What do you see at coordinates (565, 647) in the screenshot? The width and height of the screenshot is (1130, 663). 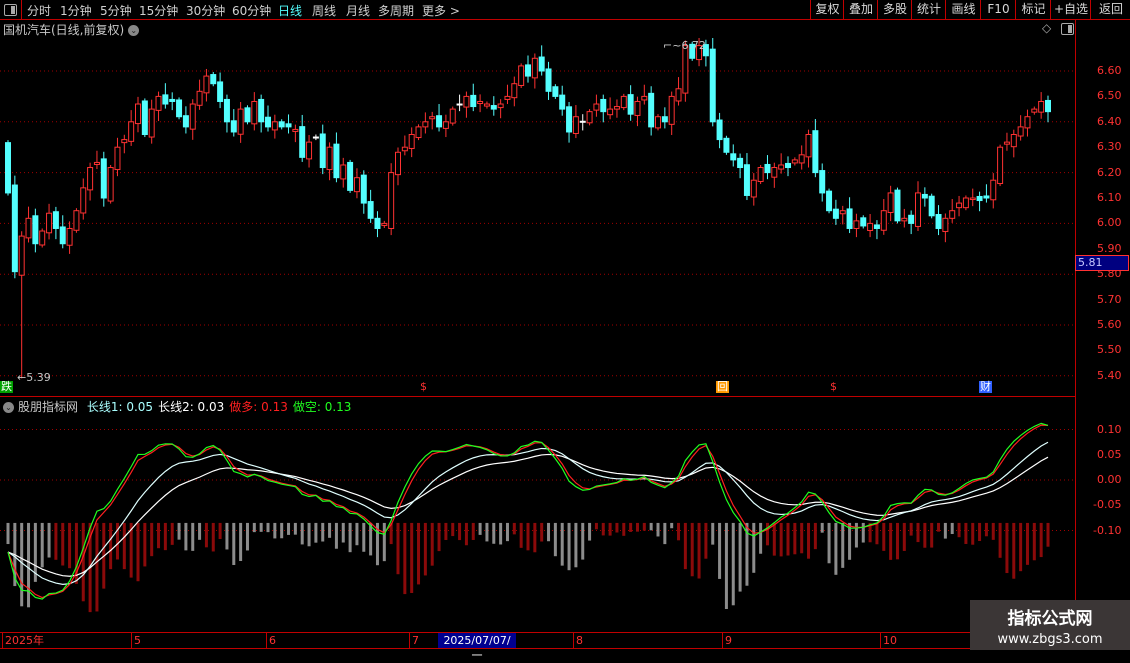 I see `date-axis: 2025/07/07/一 2025年 5 6 7 8 9 10` at bounding box center [565, 647].